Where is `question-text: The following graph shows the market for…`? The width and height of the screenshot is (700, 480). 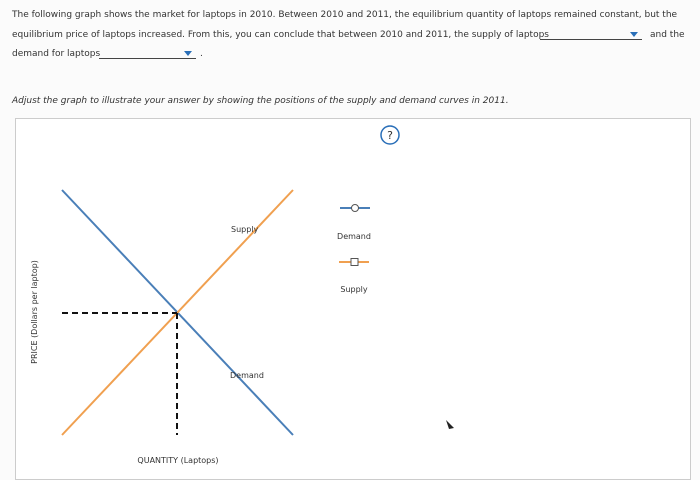 question-text: The following graph shows the market for… is located at coordinates (345, 15).